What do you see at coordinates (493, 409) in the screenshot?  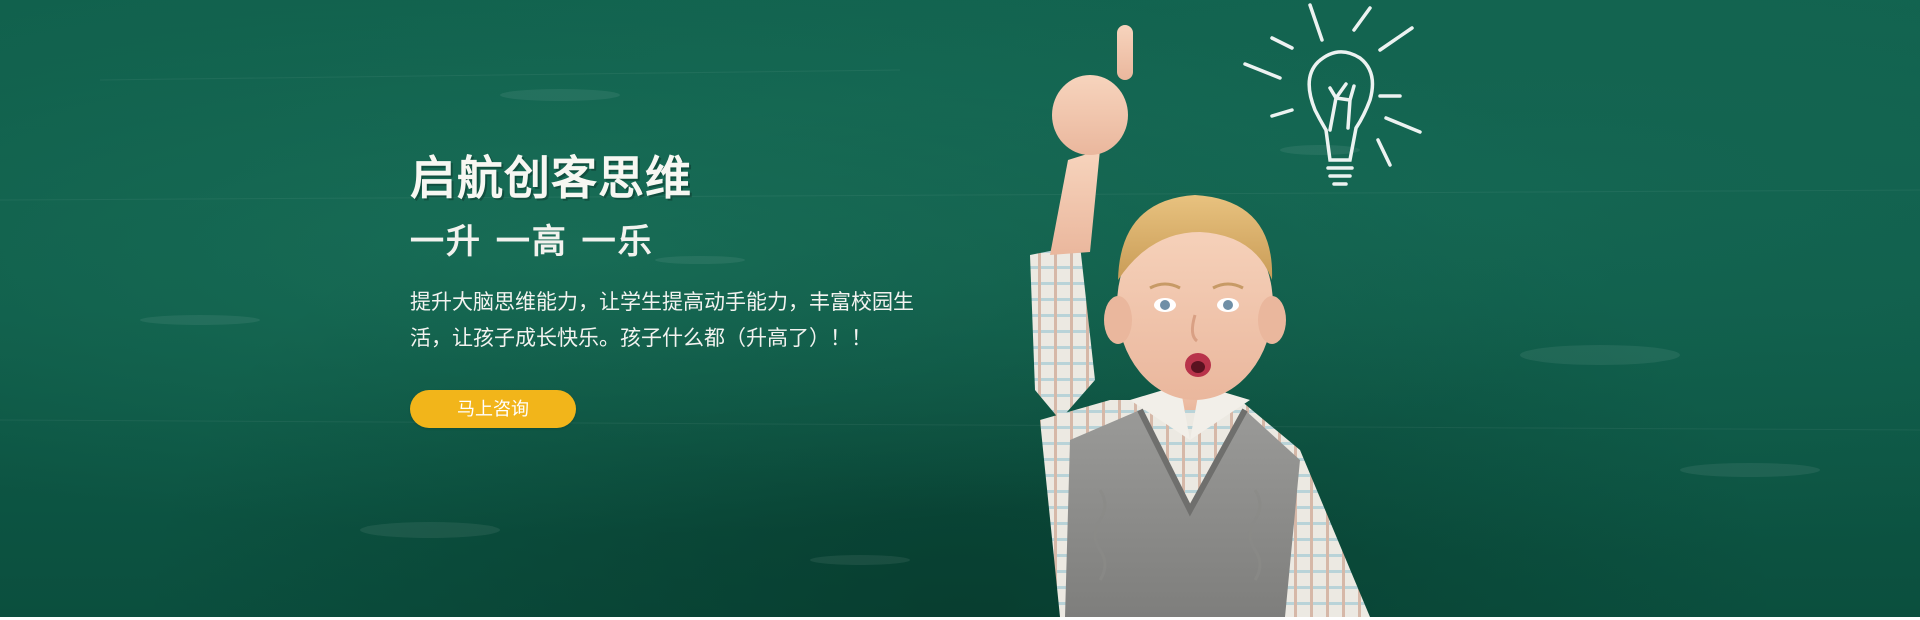 I see `consult-now-button: 马上咨询` at bounding box center [493, 409].